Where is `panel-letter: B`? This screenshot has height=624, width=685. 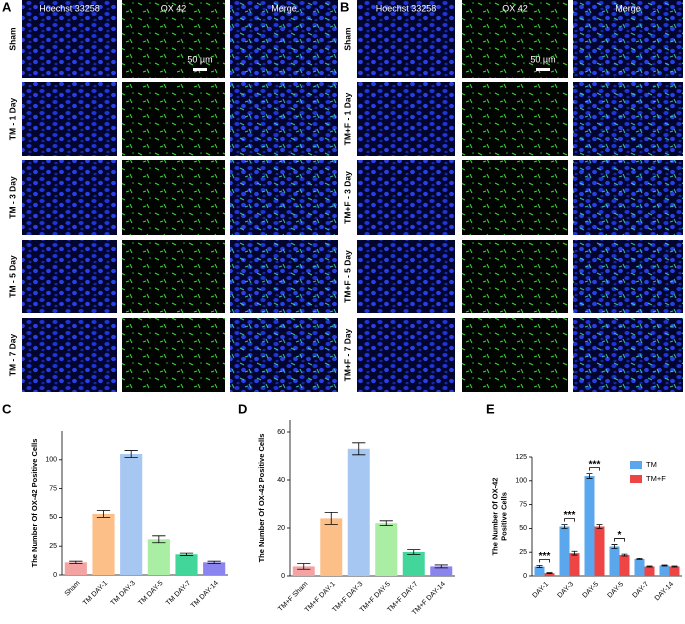
panel-letter: B is located at coordinates (344, 7).